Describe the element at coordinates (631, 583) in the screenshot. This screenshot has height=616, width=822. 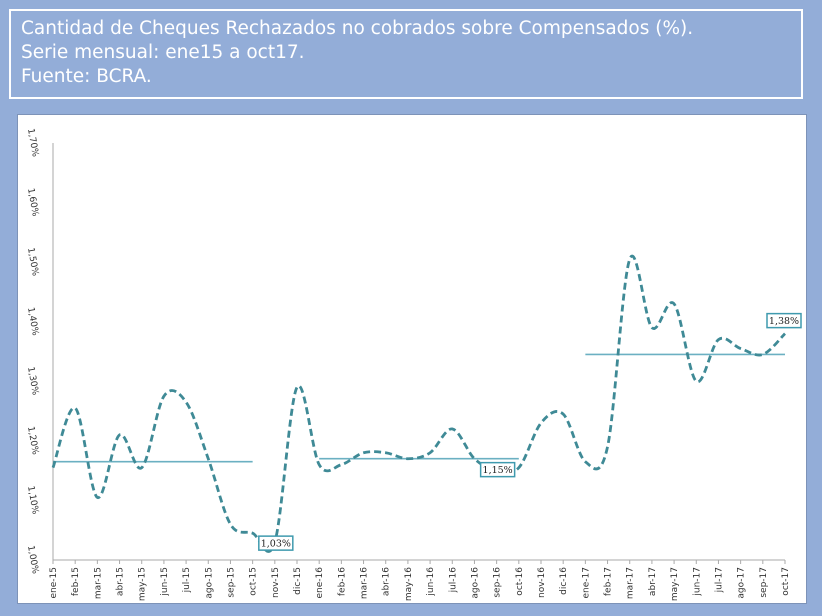
I see `x-tick-label: mar-17` at that location.